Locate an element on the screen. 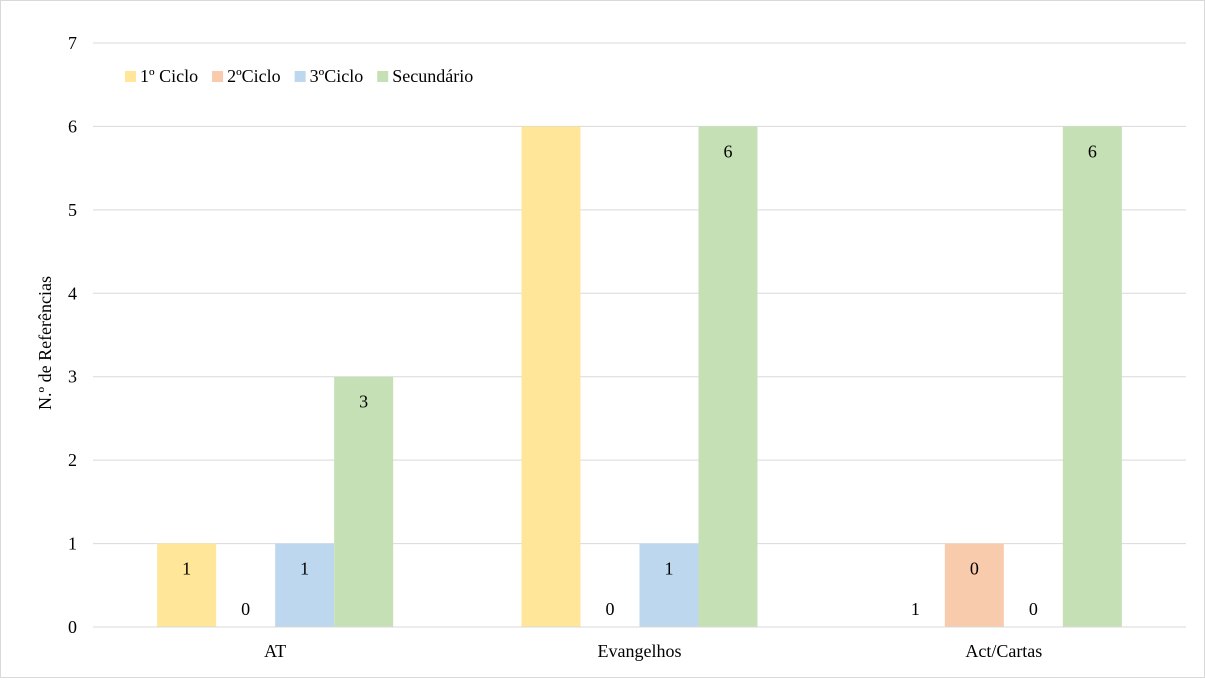 Image resolution: width=1205 pixels, height=684 pixels. y-tick-label: 4 is located at coordinates (72, 293).